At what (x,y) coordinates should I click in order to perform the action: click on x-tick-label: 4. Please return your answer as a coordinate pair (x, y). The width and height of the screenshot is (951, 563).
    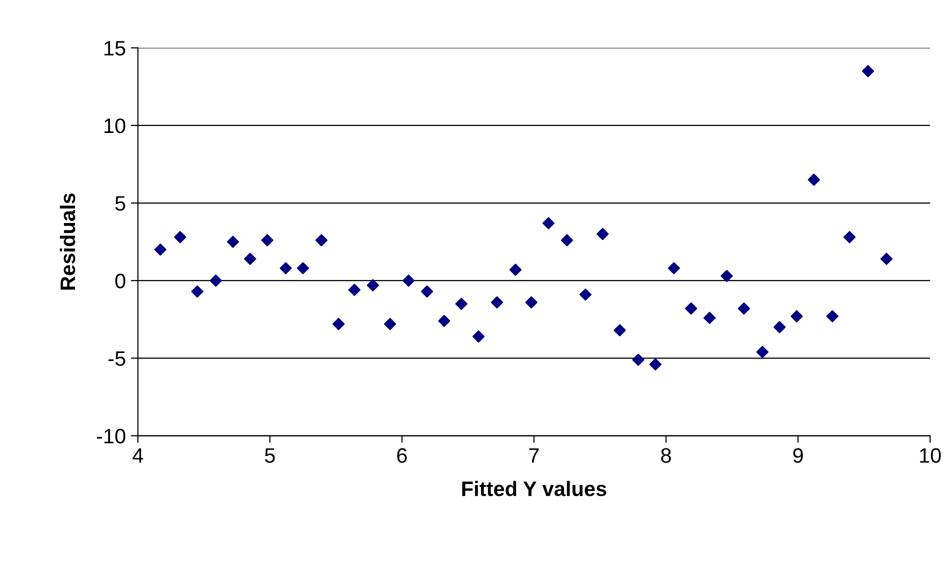
    Looking at the image, I should click on (138, 455).